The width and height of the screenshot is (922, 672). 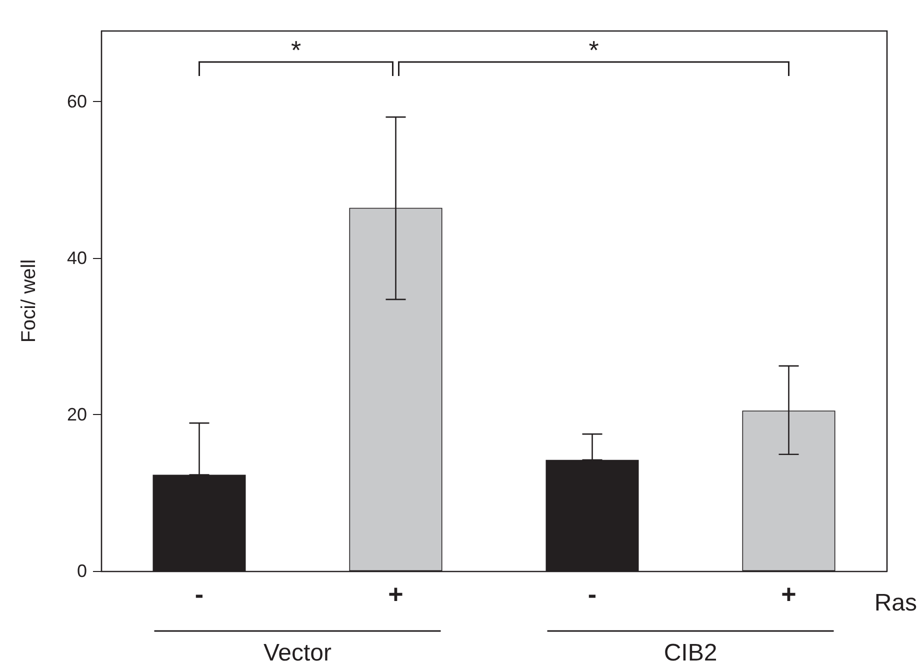 I want to click on text: Ras, so click(x=895, y=603).